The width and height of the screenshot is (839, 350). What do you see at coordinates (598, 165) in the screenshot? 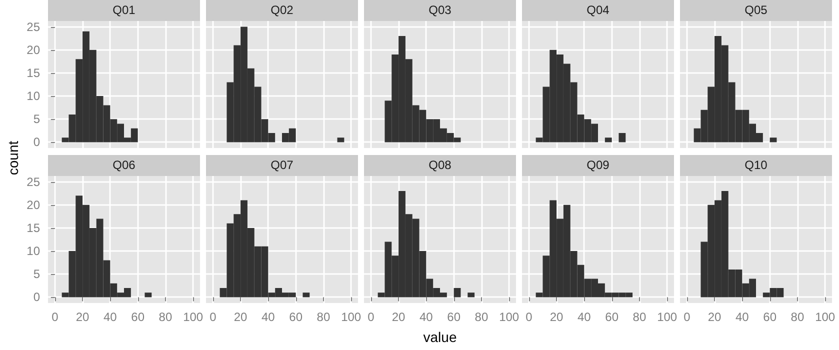
I see `chart-title: Q09` at bounding box center [598, 165].